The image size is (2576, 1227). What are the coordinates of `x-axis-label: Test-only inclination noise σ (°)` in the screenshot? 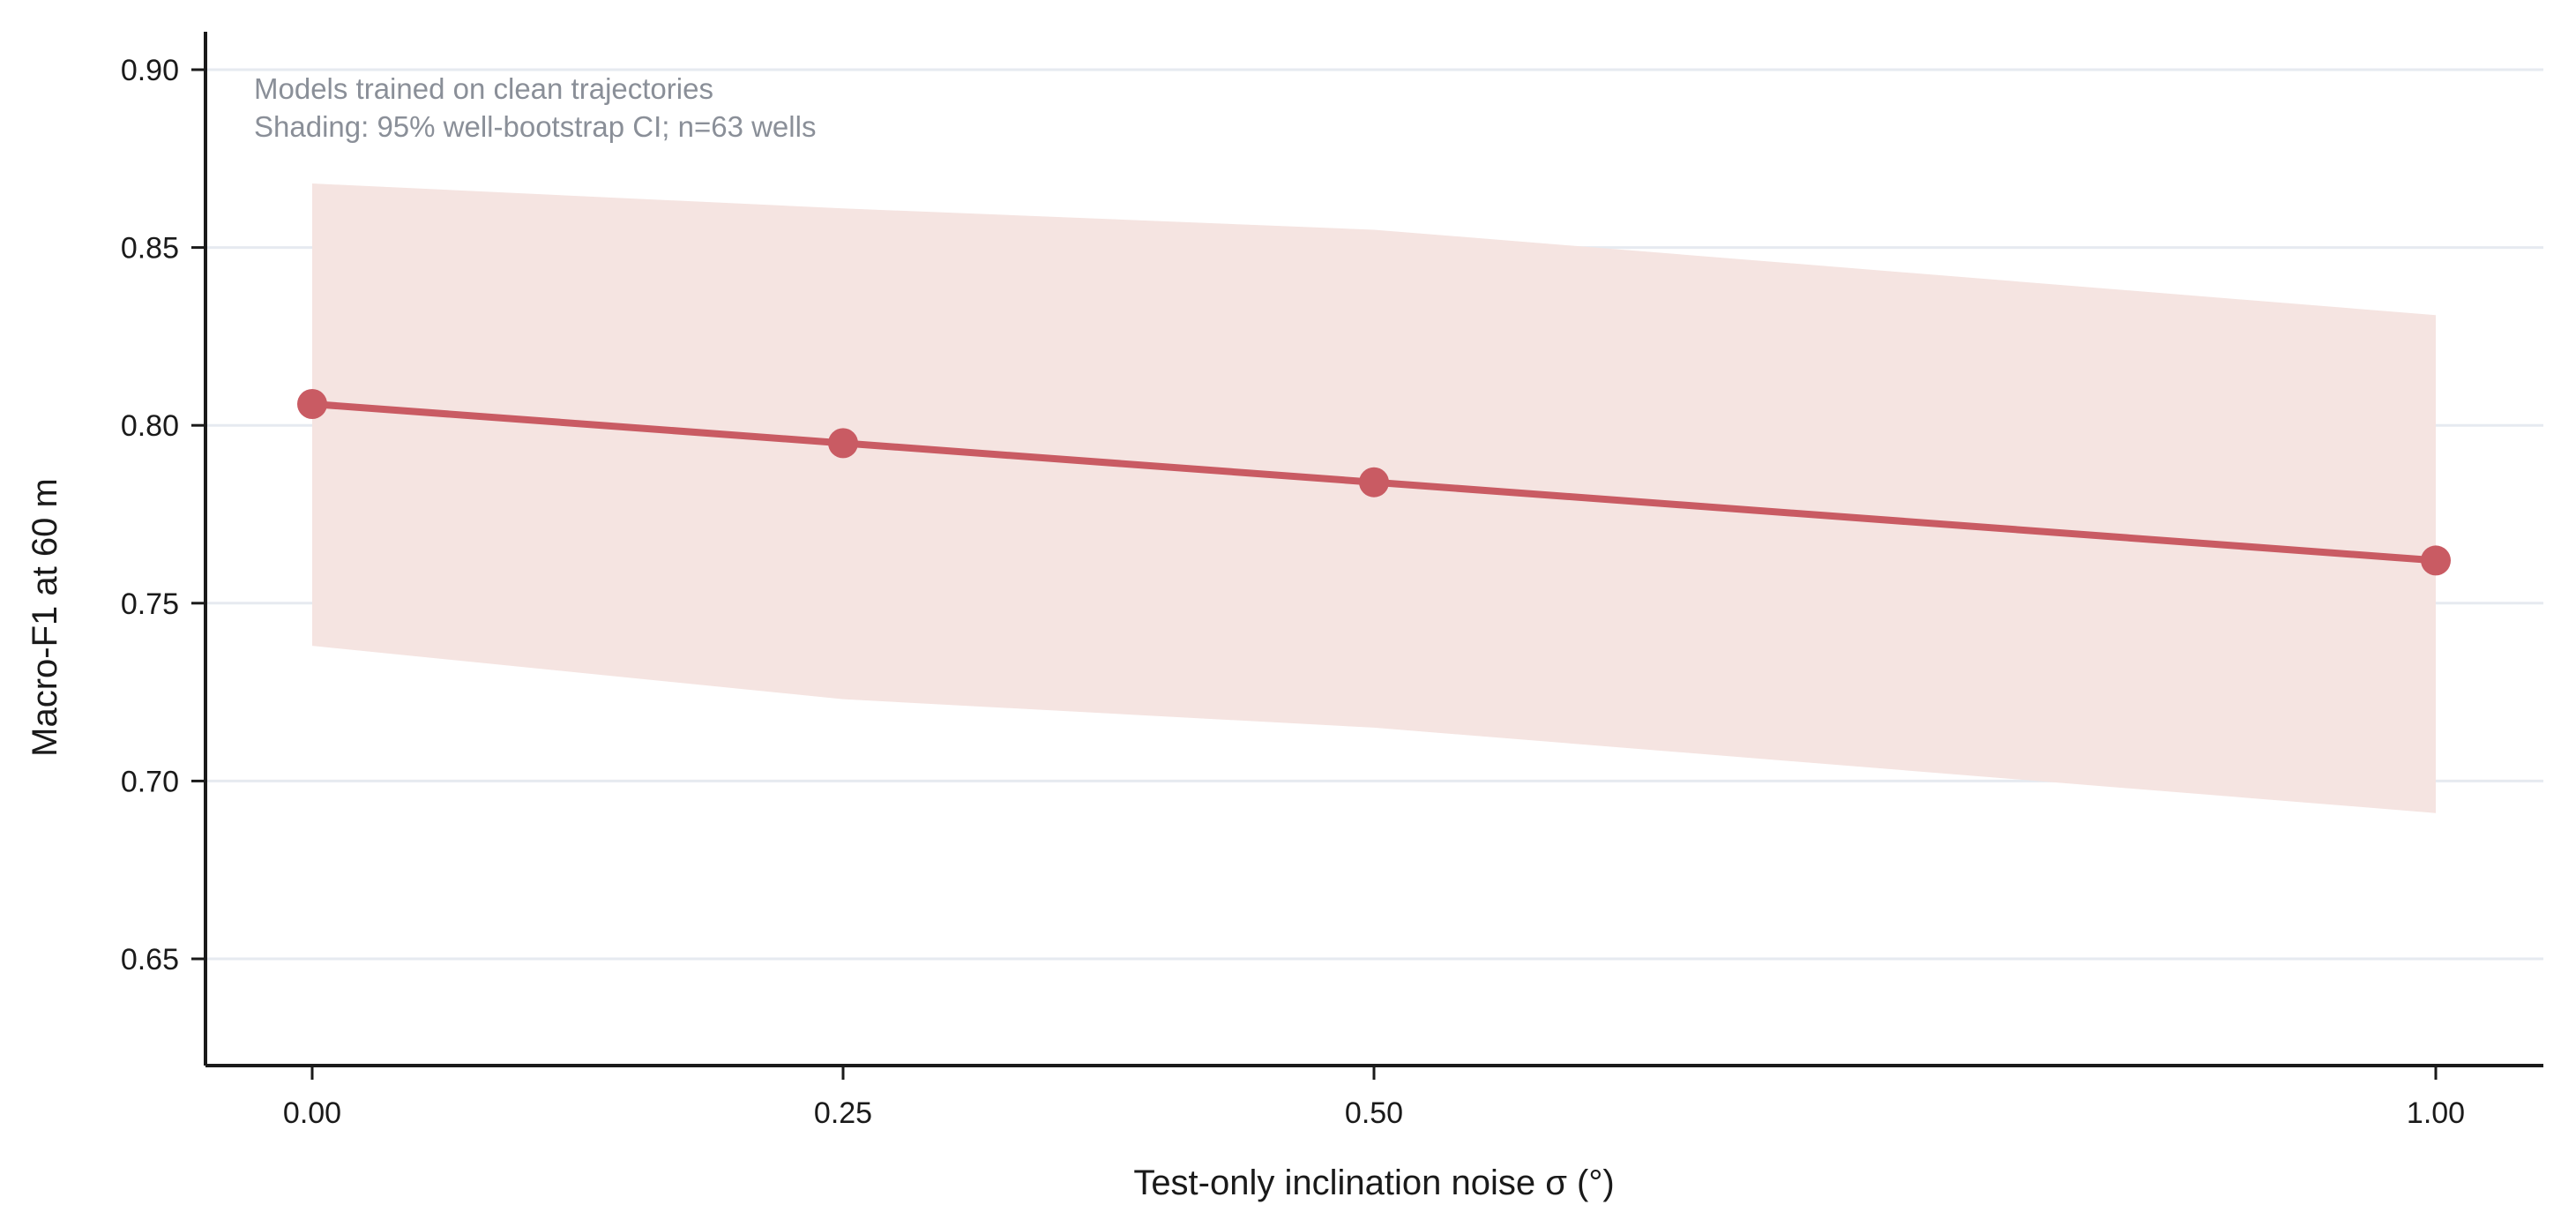 It's located at (1373, 1182).